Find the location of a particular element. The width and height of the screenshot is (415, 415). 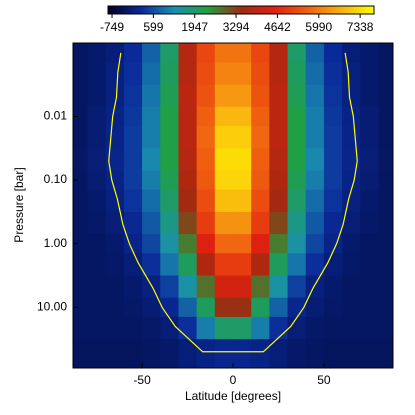

colorbar-tick-label: 1947 is located at coordinates (194, 27).